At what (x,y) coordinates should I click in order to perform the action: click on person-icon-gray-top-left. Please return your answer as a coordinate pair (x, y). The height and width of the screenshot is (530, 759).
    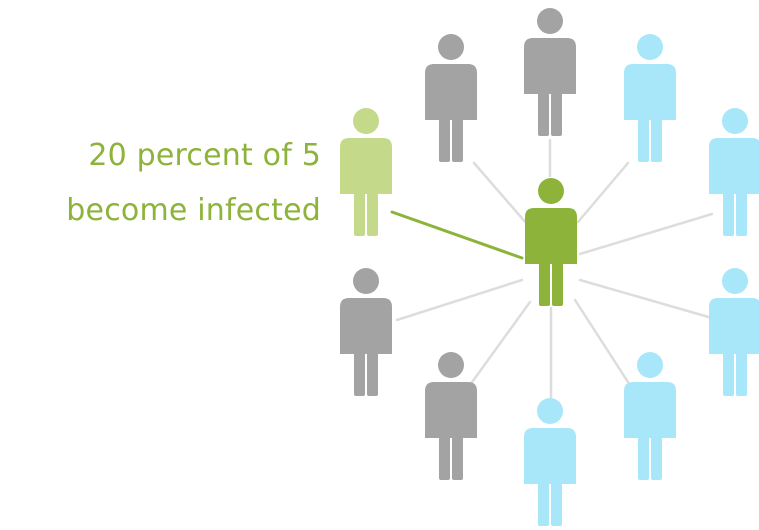
    Looking at the image, I should click on (451, 98).